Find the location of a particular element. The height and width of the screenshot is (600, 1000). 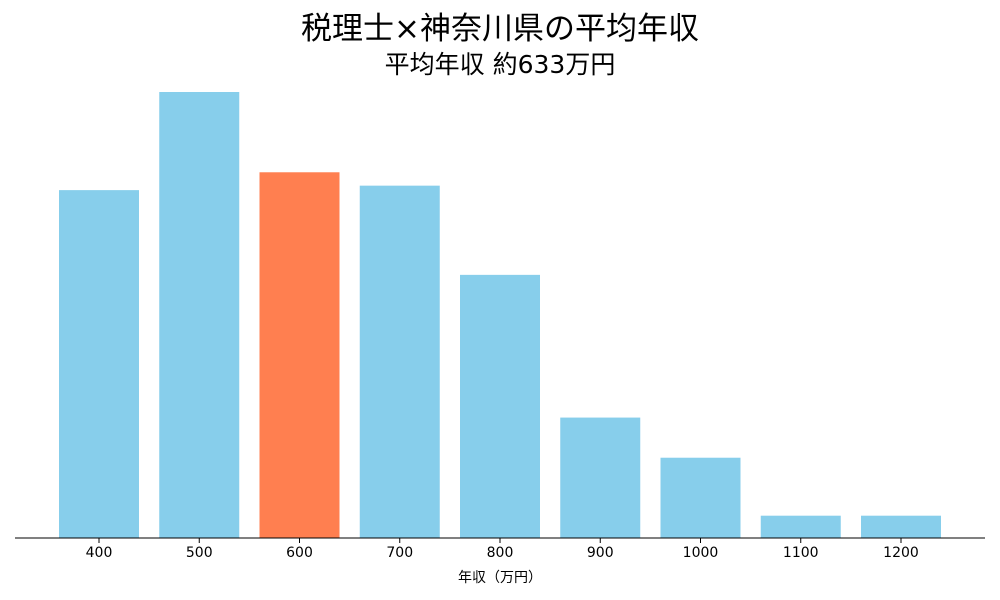

x-tick-label-1200: 1200 is located at coordinates (901, 553).